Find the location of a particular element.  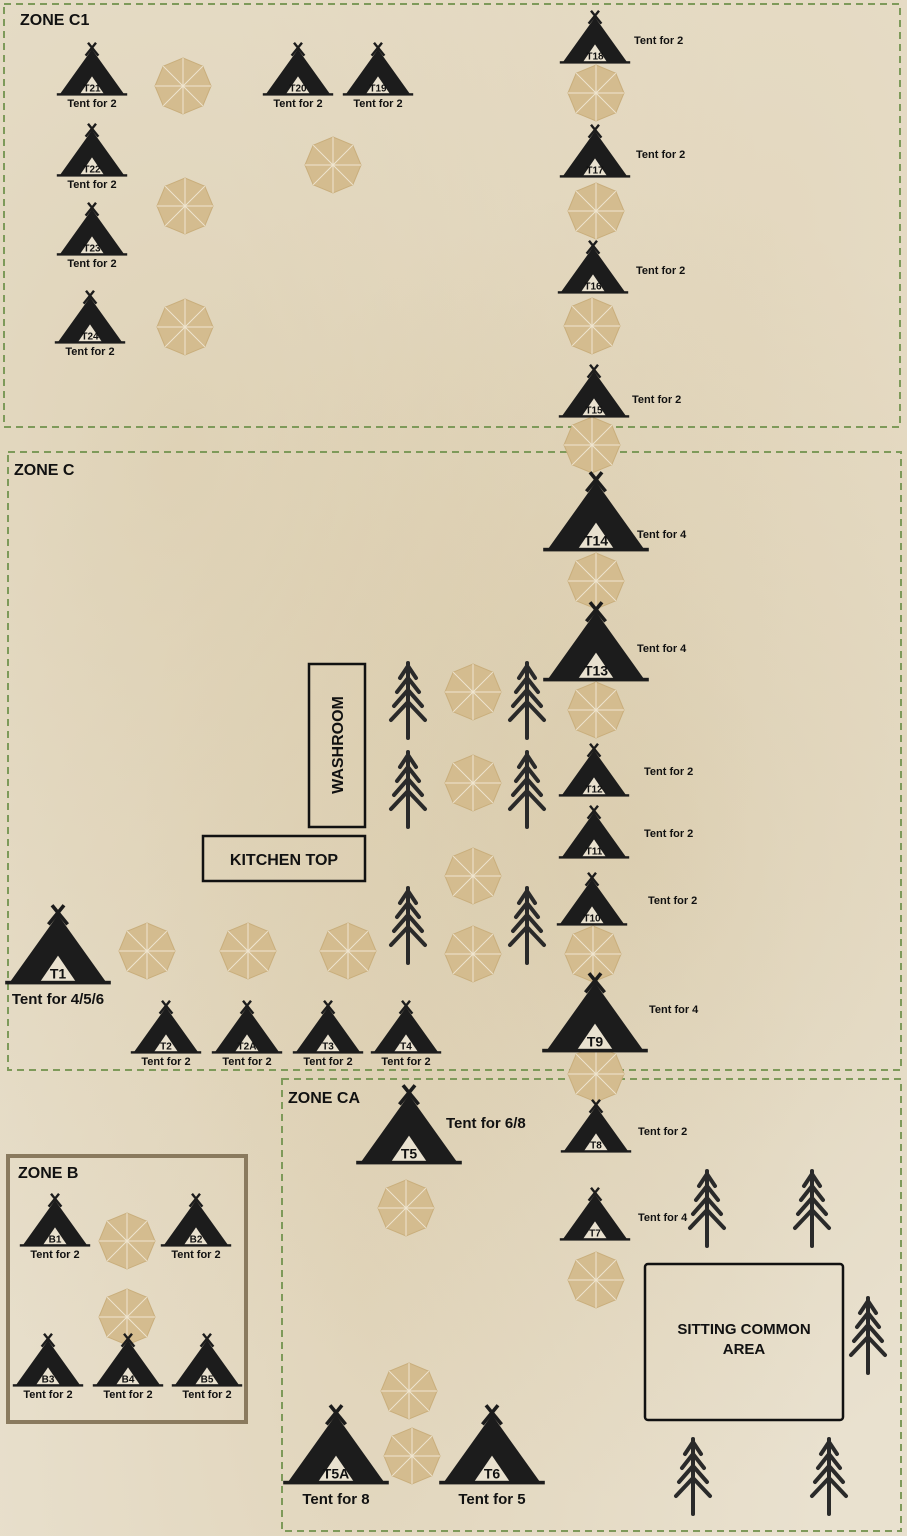

tent-t16: T16 Tent for 2 is located at coordinates (620, 267).